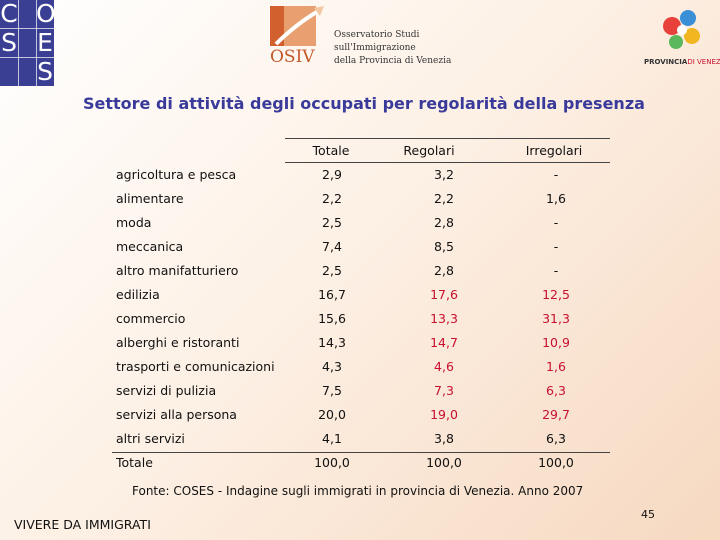 The height and width of the screenshot is (540, 720). Describe the element at coordinates (332, 318) in the screenshot. I see `cell-totale: 15,6` at that location.